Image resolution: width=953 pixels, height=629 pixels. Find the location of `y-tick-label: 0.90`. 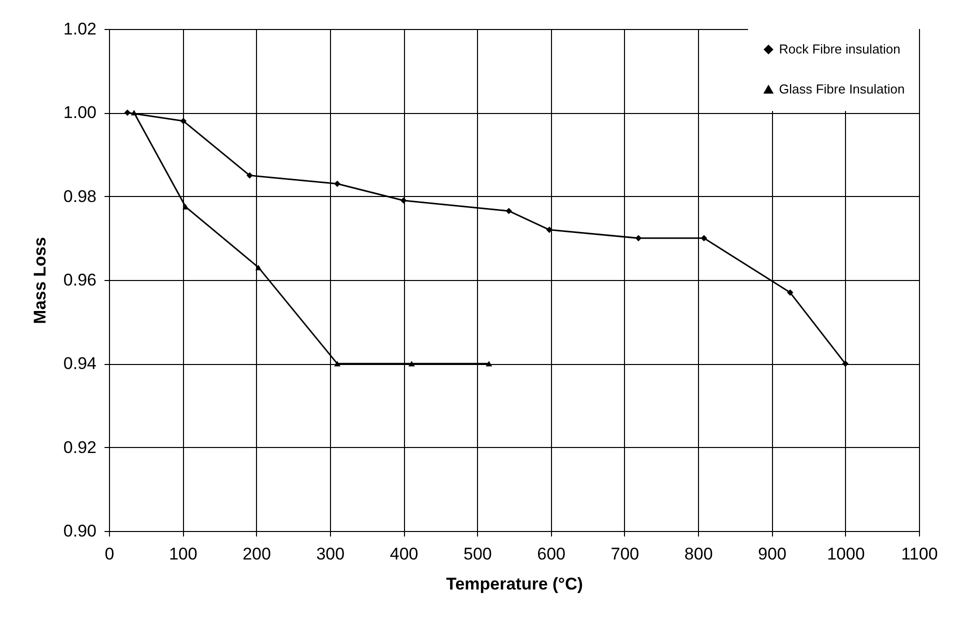

y-tick-label: 0.90 is located at coordinates (79, 531).